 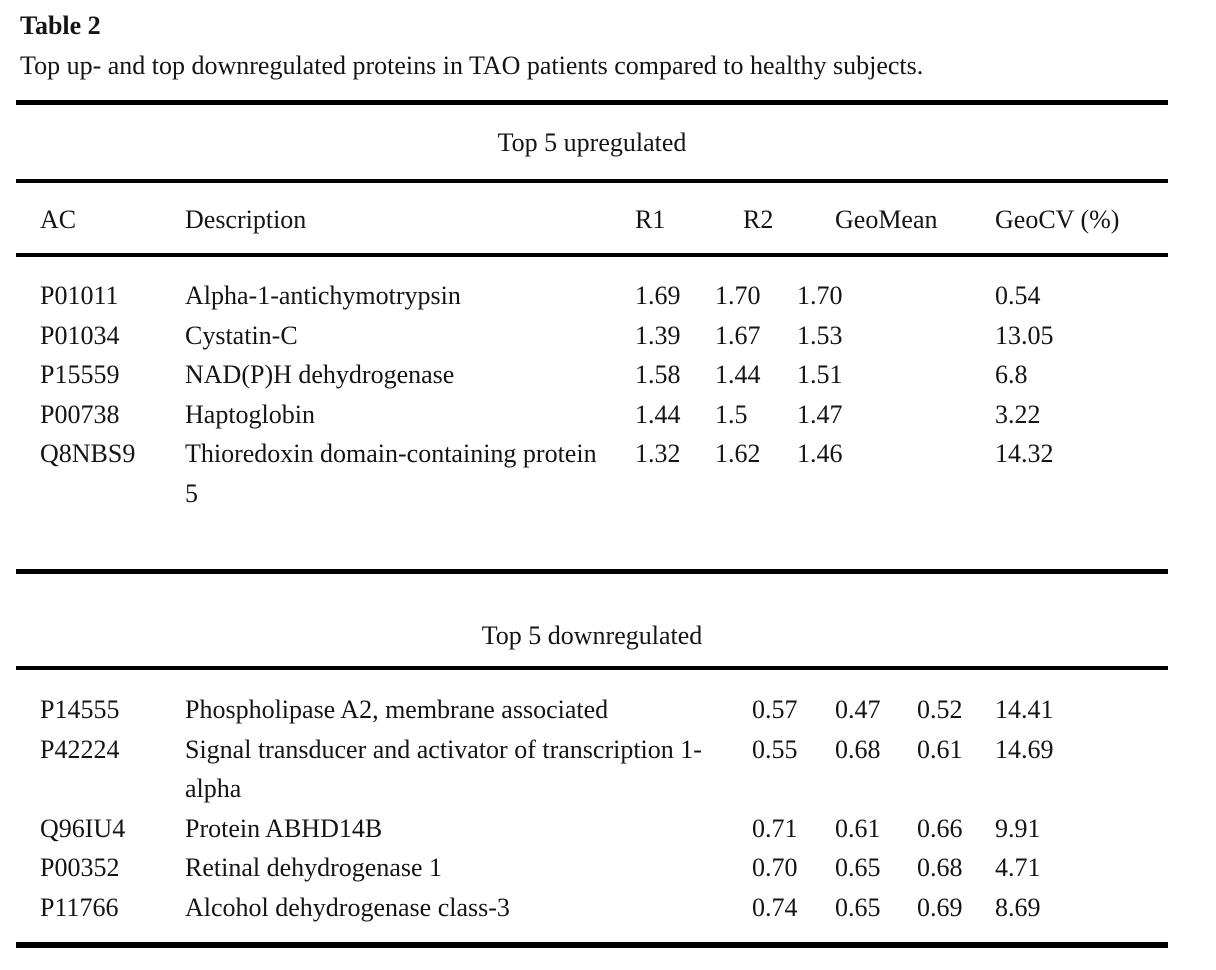 I want to click on cell-geomean: 0.66, so click(x=940, y=828).